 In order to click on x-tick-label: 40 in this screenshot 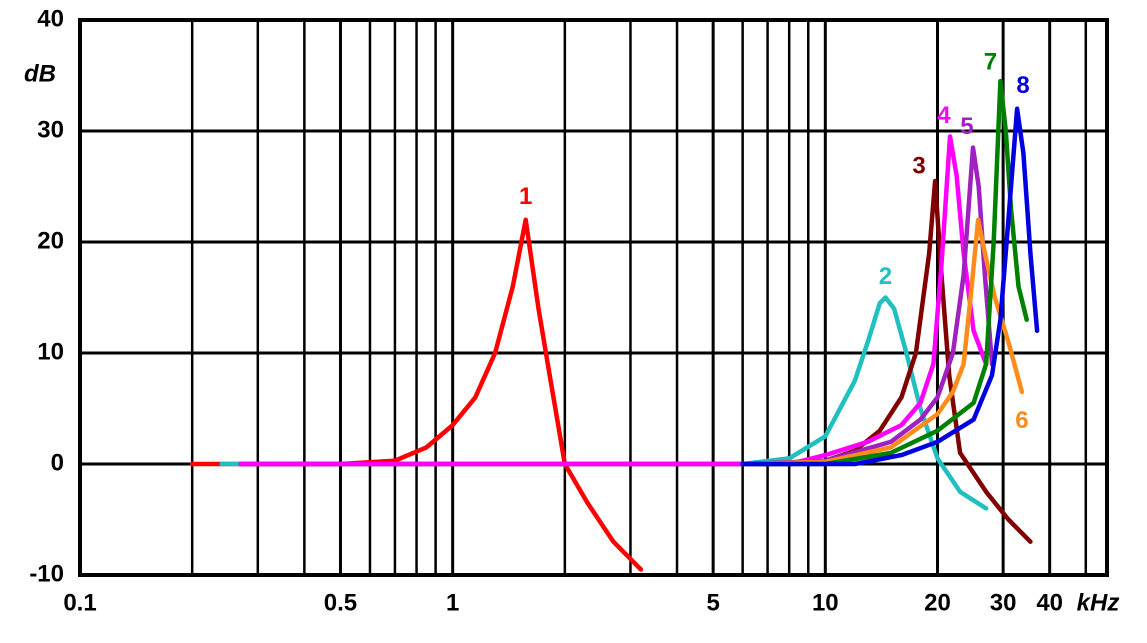, I will do `click(1049, 602)`.